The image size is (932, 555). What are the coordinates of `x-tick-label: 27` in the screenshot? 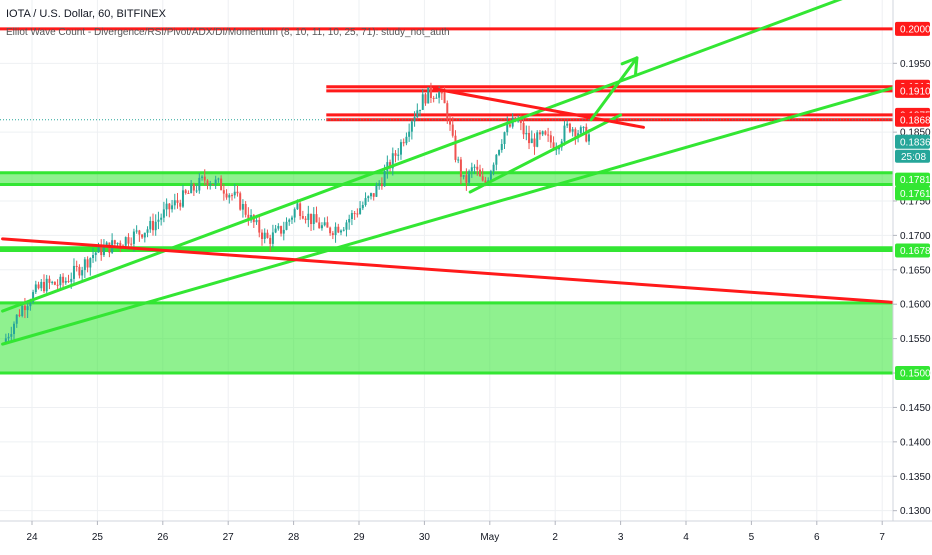 It's located at (229, 537).